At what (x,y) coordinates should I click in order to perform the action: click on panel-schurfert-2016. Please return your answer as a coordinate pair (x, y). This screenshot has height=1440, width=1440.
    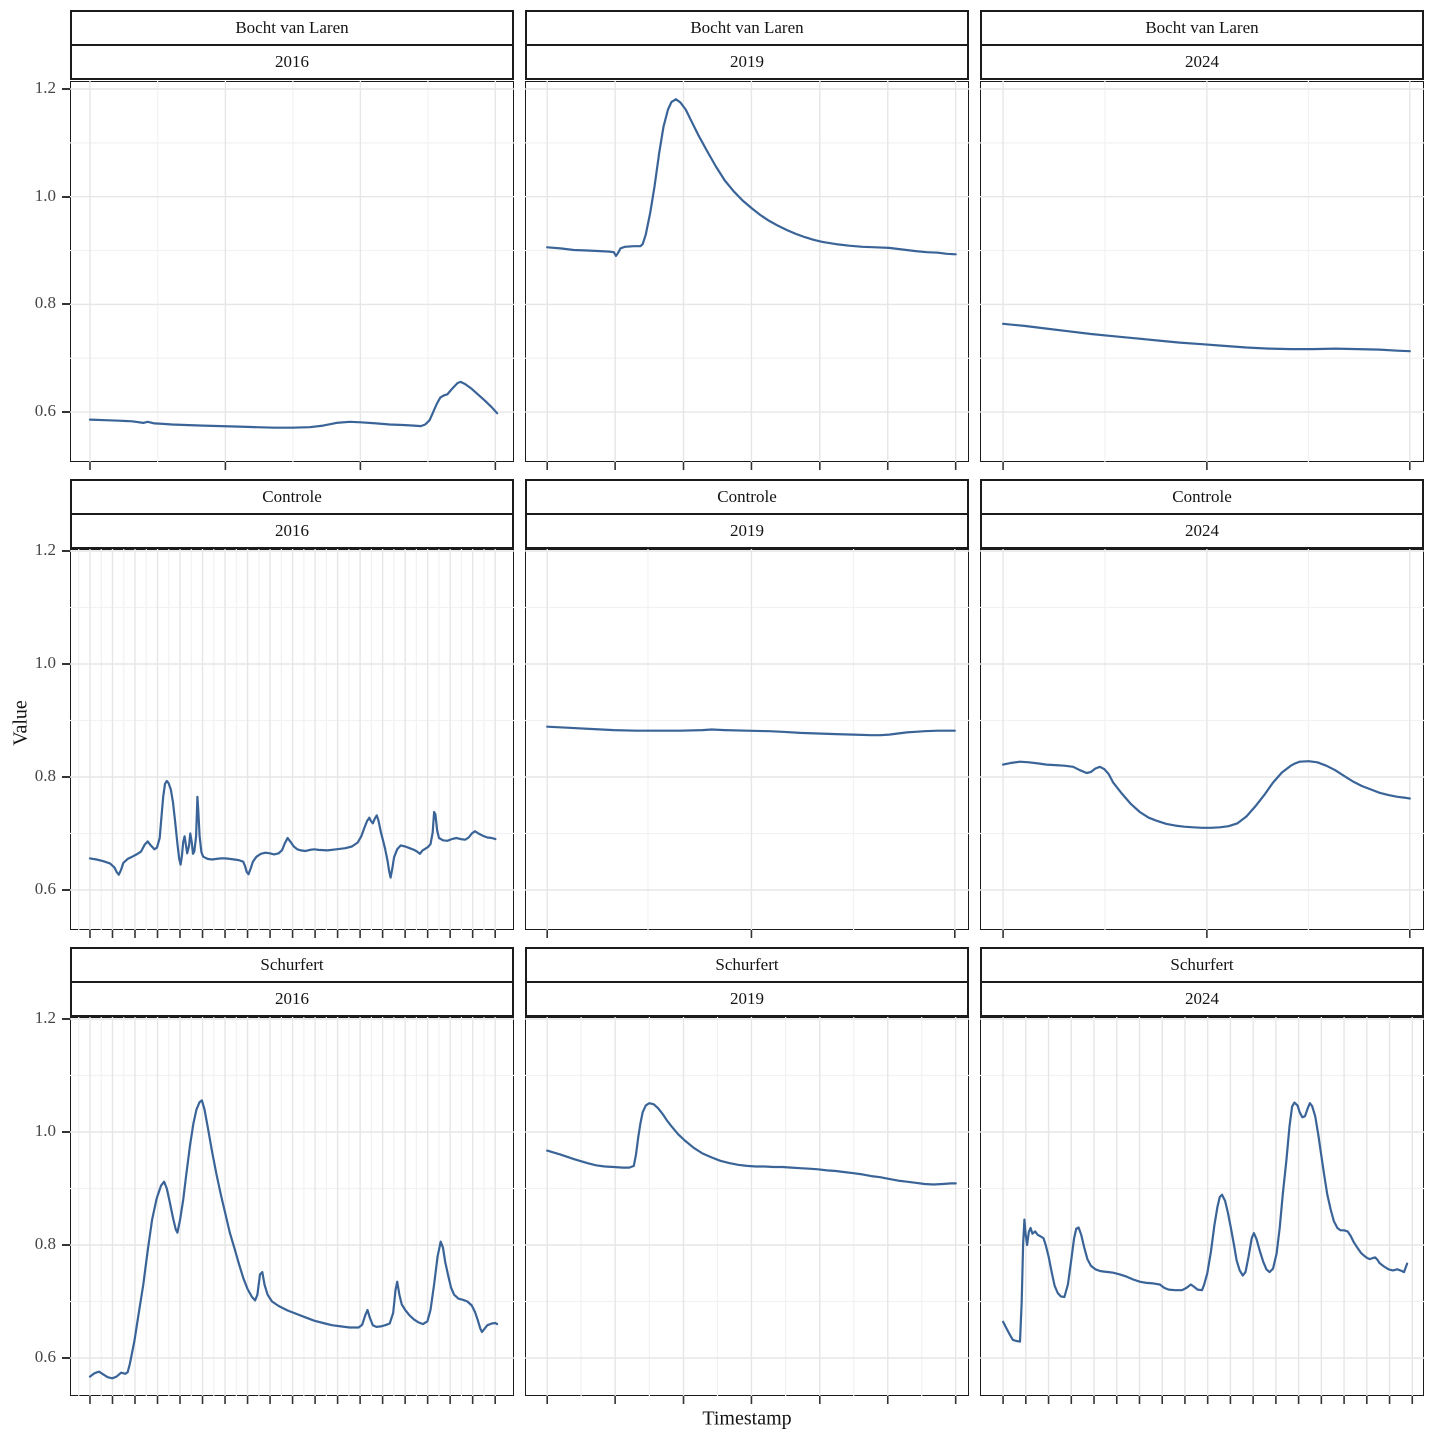
    Looking at the image, I should click on (292, 1206).